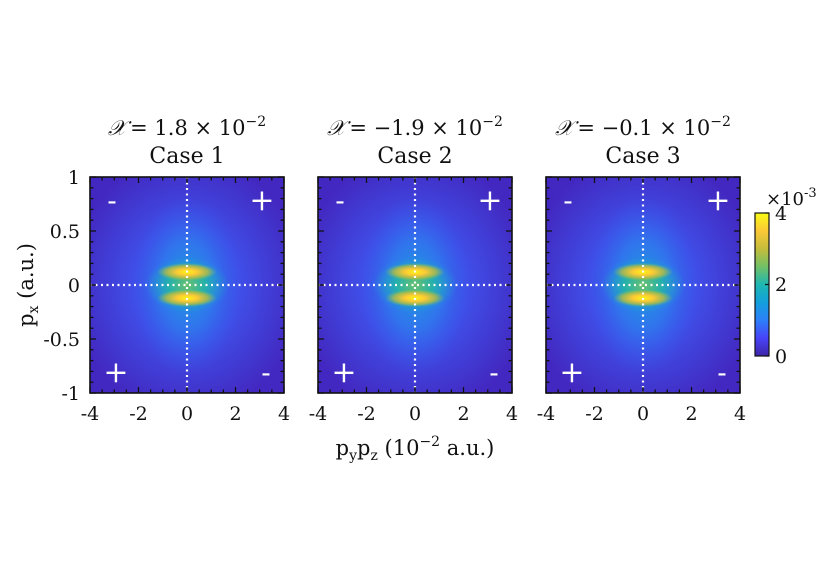 This screenshot has height=587, width=830. What do you see at coordinates (74, 178) in the screenshot?
I see `y-tick-label: 1` at bounding box center [74, 178].